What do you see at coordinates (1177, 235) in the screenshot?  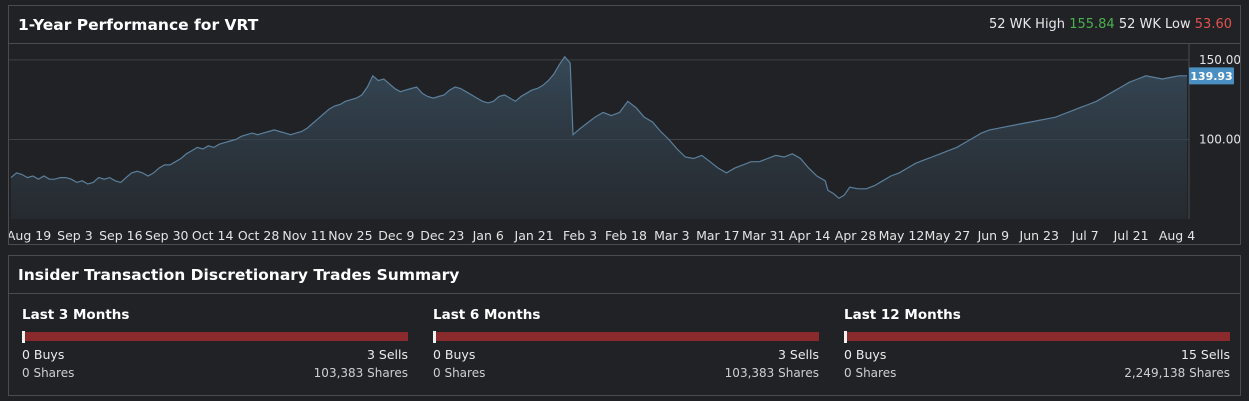 I see `x-tick-label: Aug 4` at bounding box center [1177, 235].